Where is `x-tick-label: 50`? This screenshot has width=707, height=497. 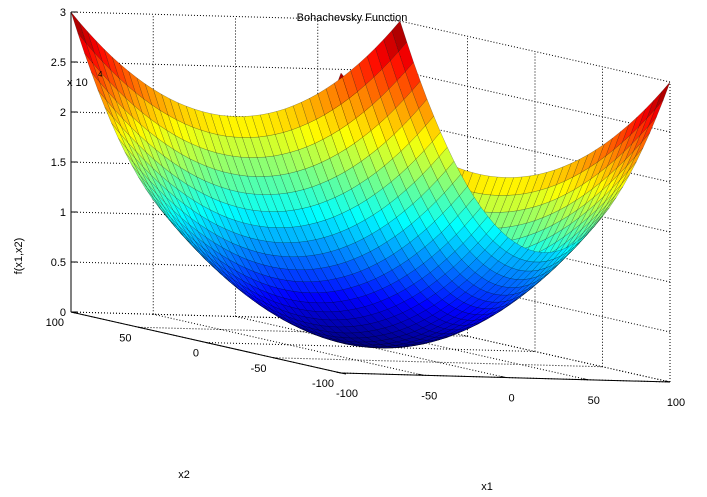 x-tick-label: 50 is located at coordinates (594, 401).